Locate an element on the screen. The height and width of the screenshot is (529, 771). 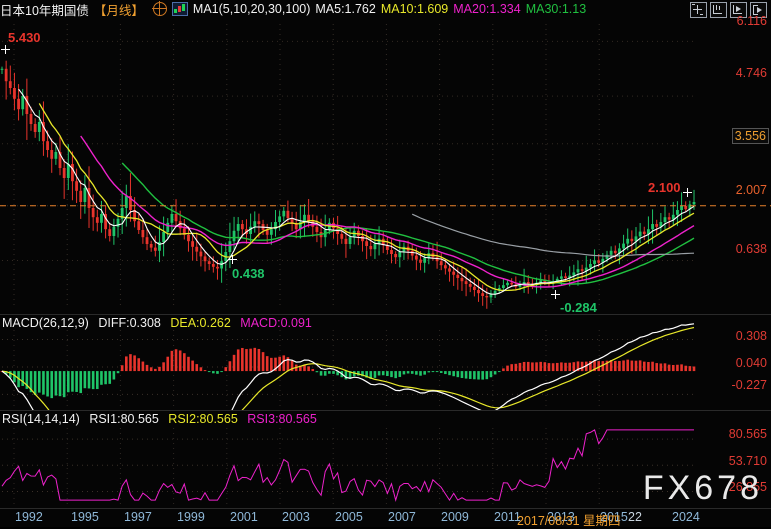
x-axis-label-2005: 2005 is located at coordinates (349, 517).